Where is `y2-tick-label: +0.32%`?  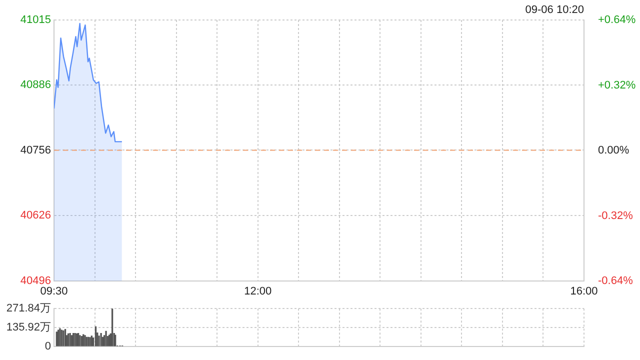 y2-tick-label: +0.32% is located at coordinates (617, 85).